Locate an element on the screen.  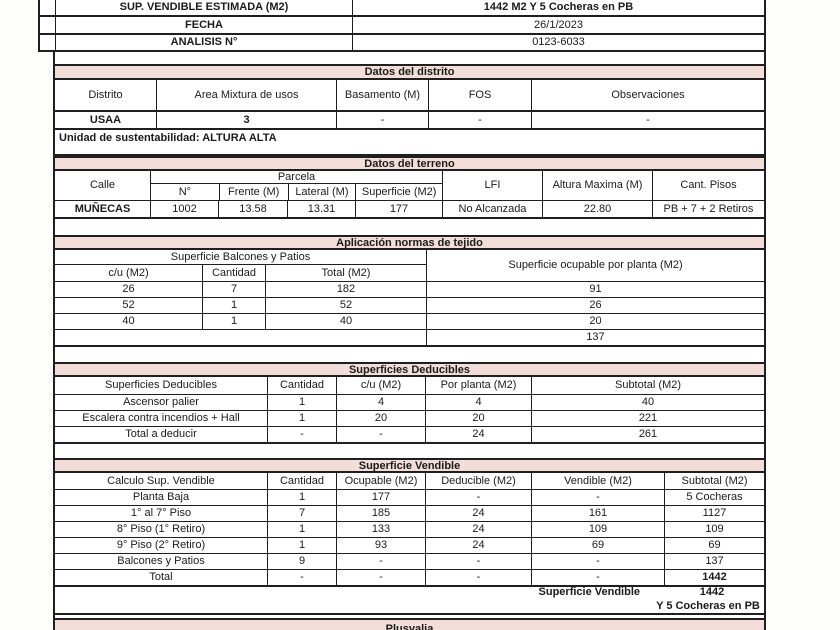
table-row: USAA 3 - - - is located at coordinates (409, 119).